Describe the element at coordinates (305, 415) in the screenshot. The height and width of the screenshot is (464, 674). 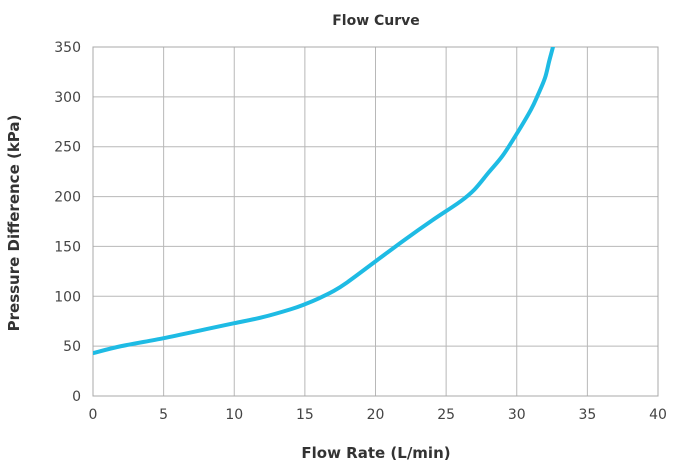
I see `x-tick-label: 15` at that location.